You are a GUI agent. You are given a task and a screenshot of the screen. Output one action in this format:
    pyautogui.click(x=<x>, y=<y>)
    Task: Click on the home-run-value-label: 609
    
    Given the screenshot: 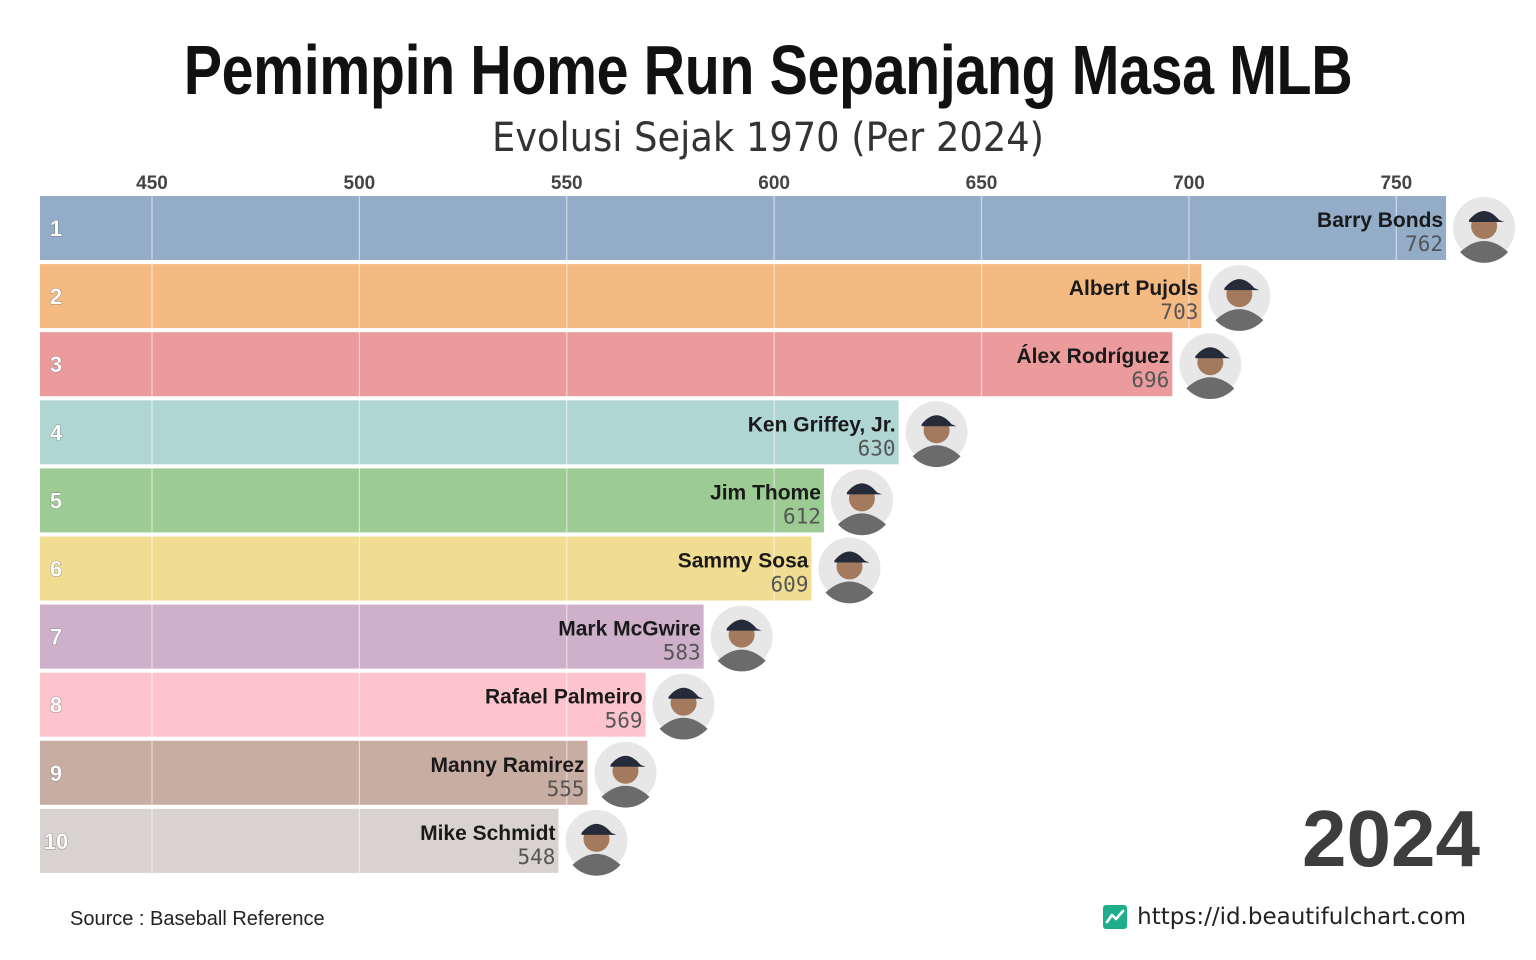 What is the action you would take?
    pyautogui.click(x=790, y=585)
    